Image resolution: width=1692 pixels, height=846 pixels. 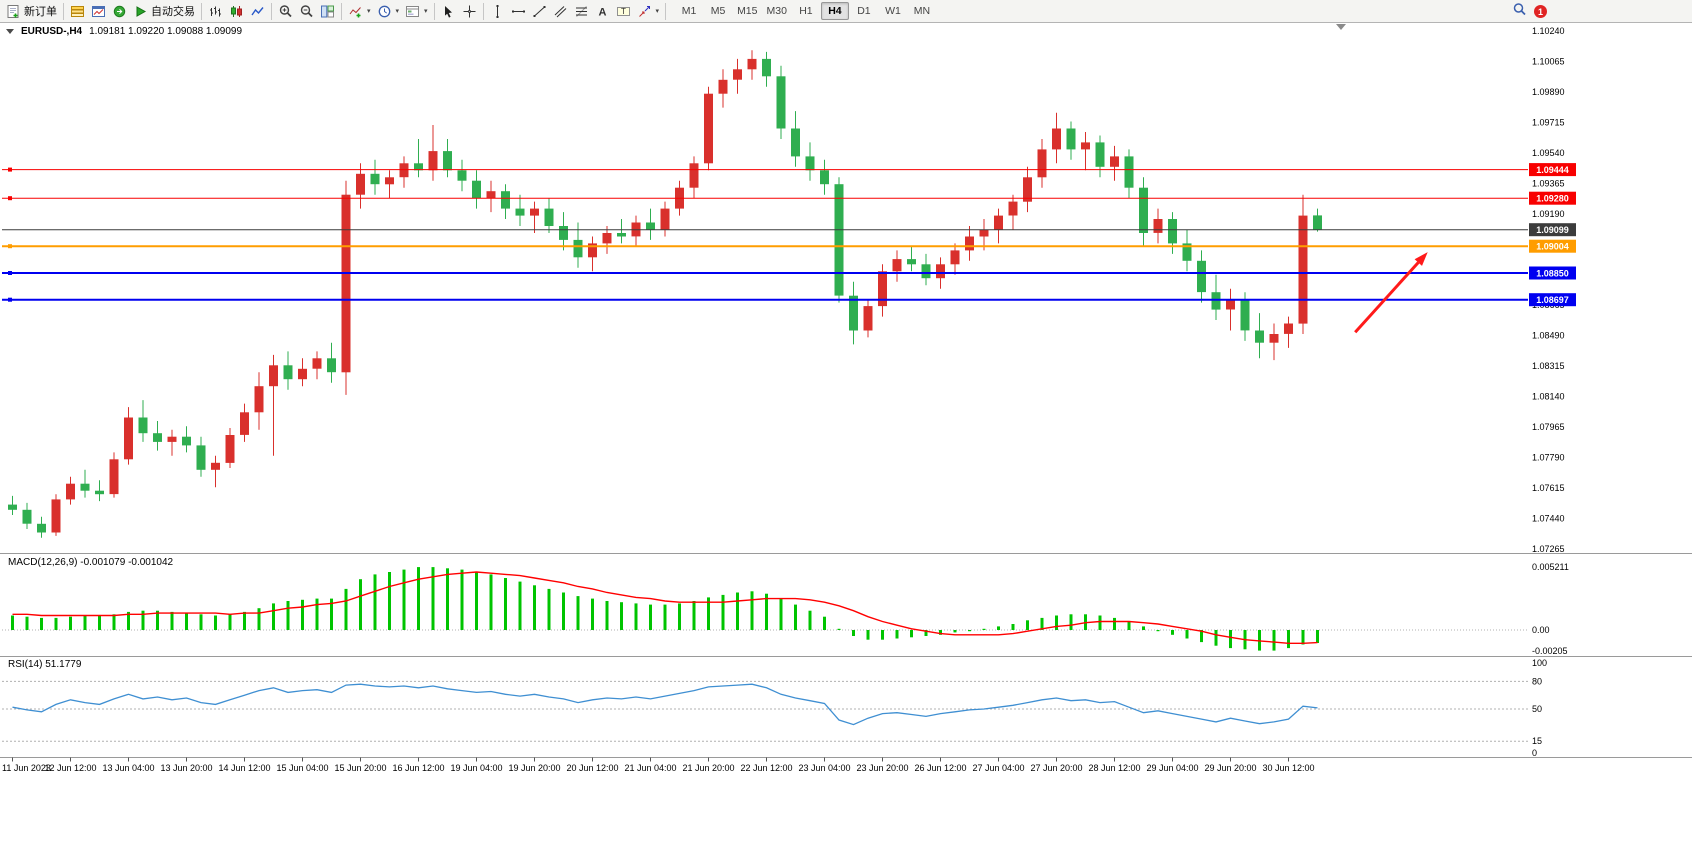 What do you see at coordinates (469, 11) in the screenshot?
I see `crosshair-button` at bounding box center [469, 11].